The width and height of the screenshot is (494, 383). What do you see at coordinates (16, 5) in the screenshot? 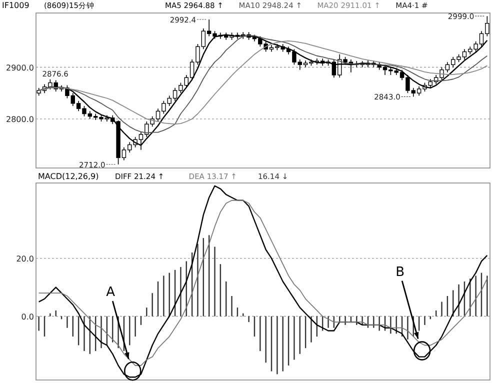
I see `chart-title: IF1009` at bounding box center [16, 5].